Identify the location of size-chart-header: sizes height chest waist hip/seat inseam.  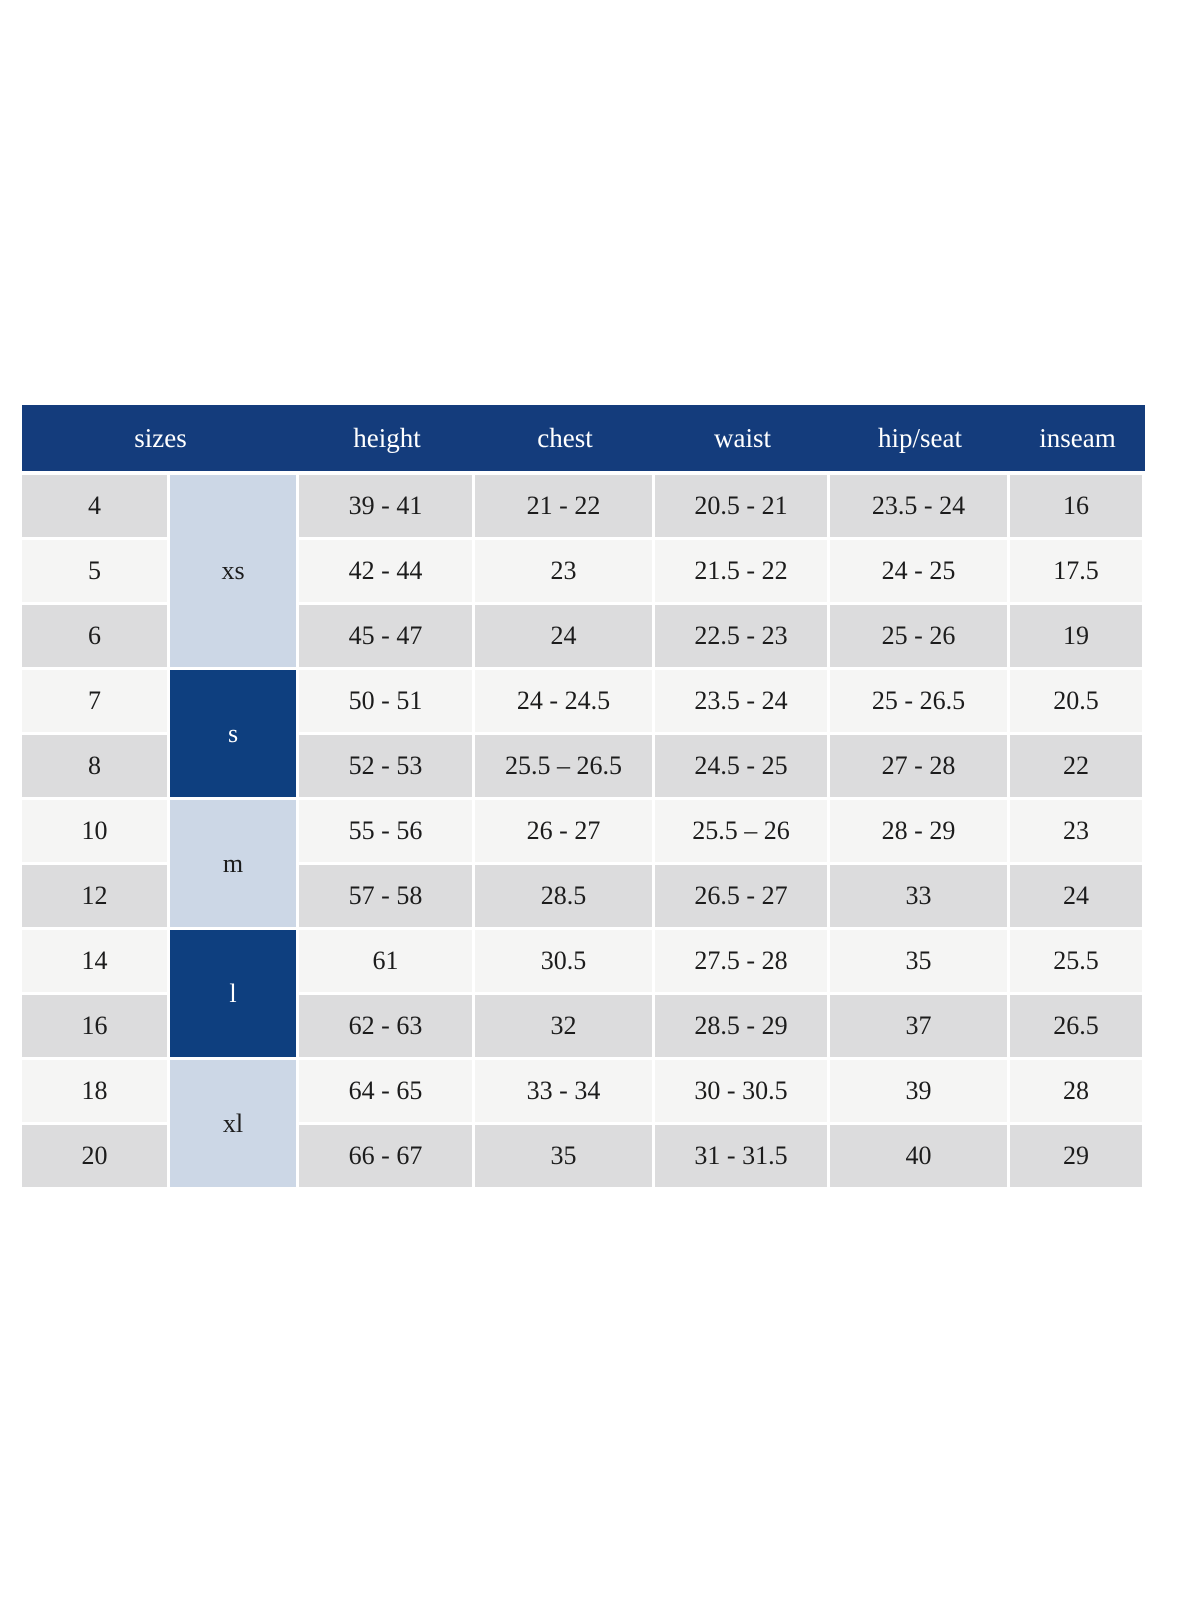
(584, 440).